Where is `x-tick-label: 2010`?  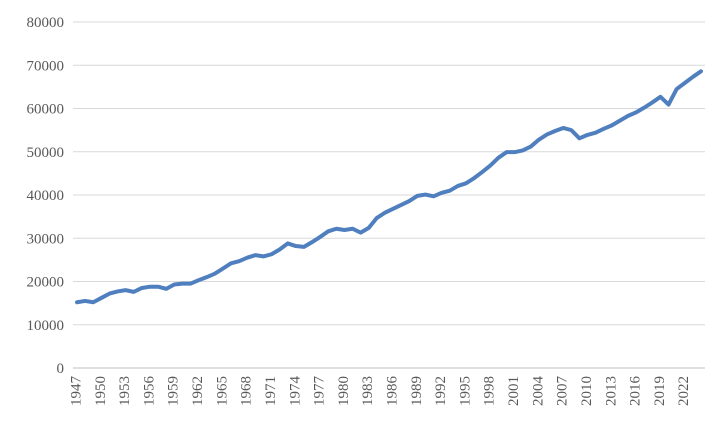 x-tick-label: 2010 is located at coordinates (587, 391).